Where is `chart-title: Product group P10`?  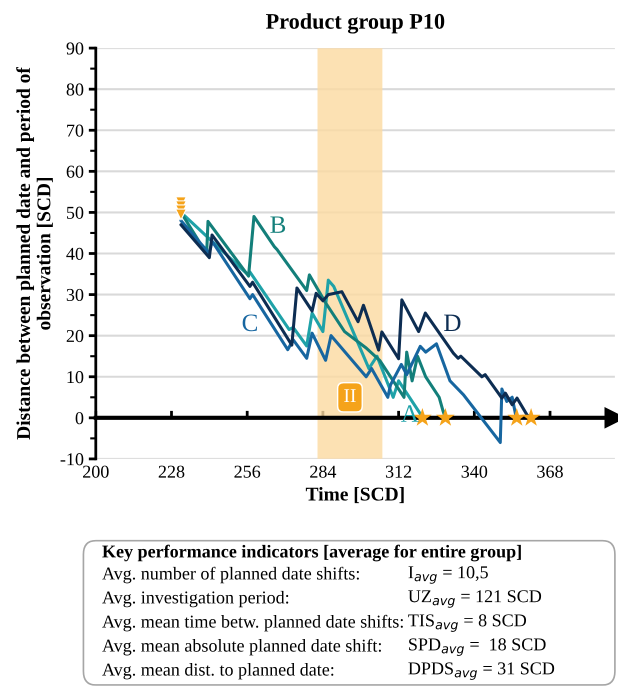 chart-title: Product group P10 is located at coordinates (355, 23).